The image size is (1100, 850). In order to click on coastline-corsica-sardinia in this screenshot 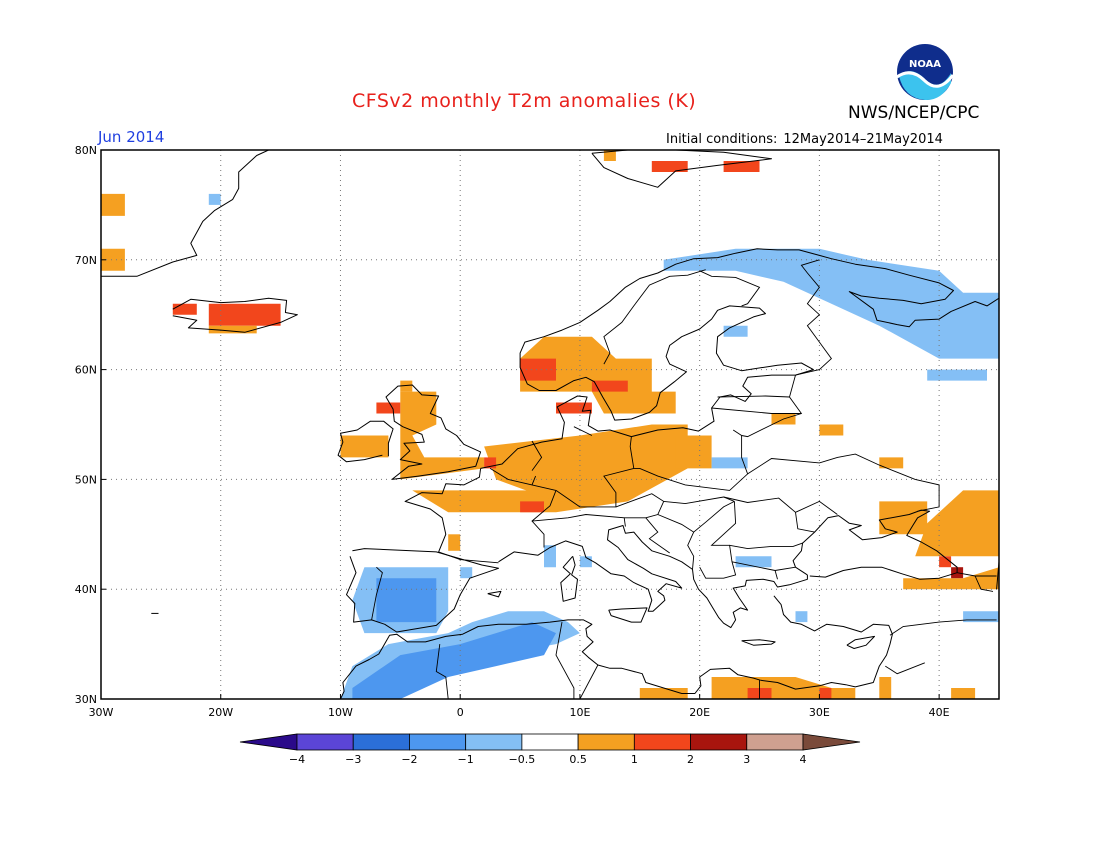, I will do `click(569, 578)`.